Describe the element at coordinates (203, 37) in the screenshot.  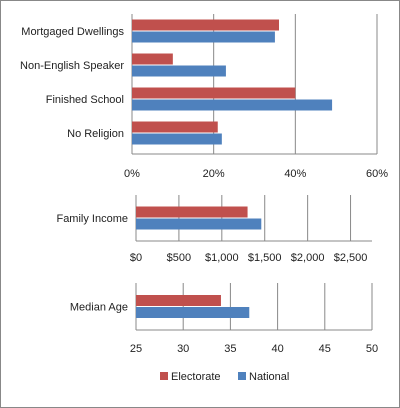
I see `bar-national-mortgaged-dwellings` at that location.